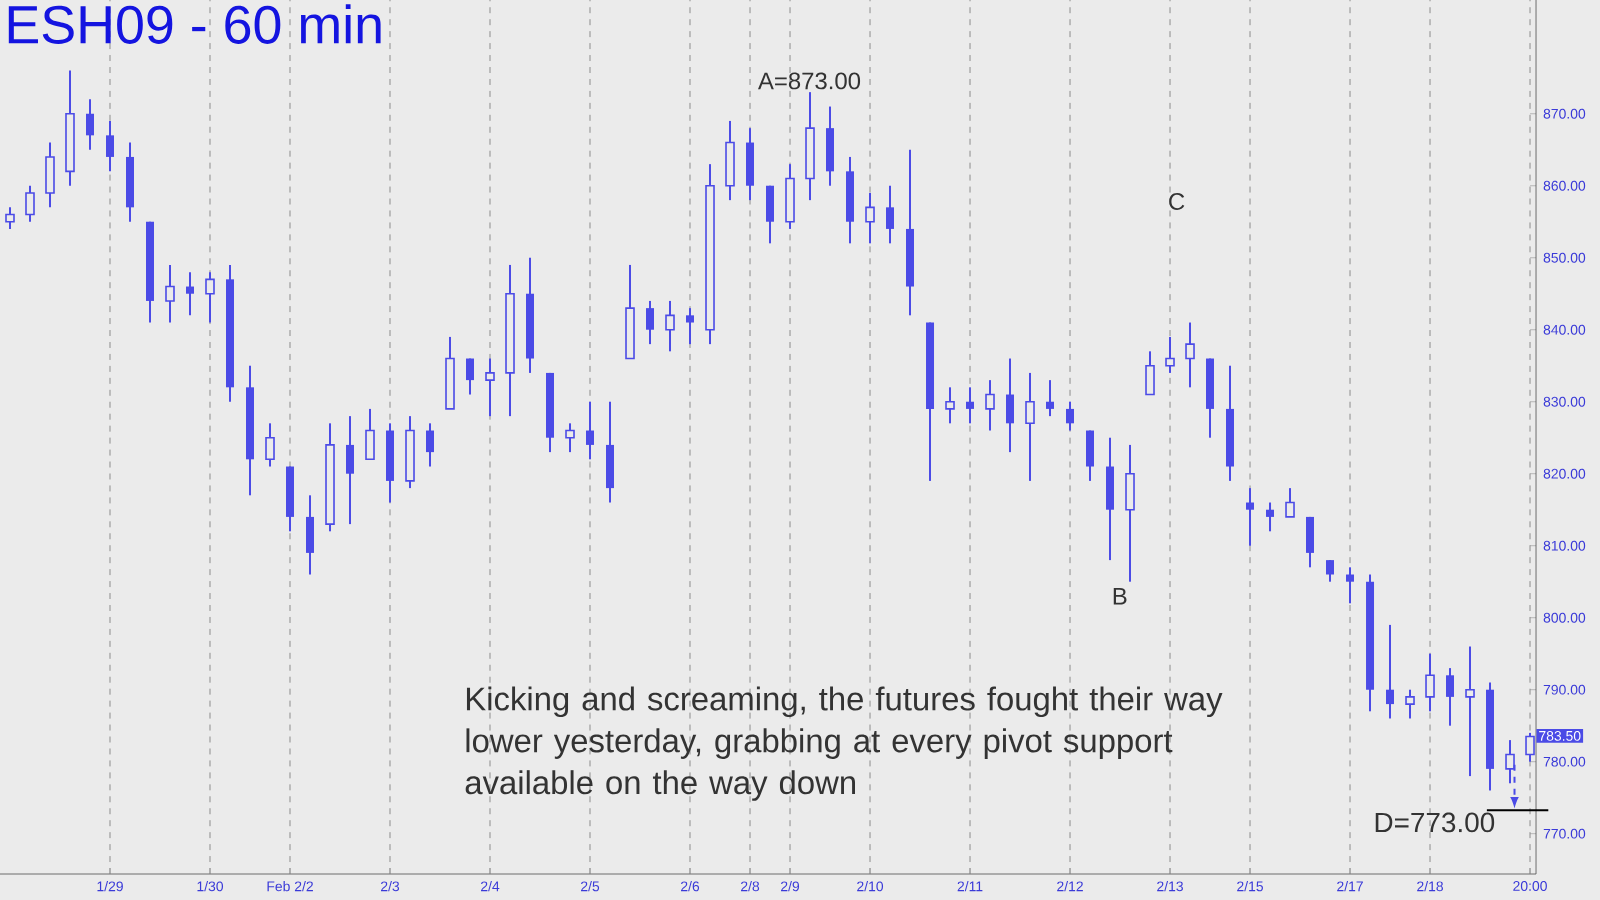  What do you see at coordinates (1177, 201) in the screenshot?
I see `annotation: C` at bounding box center [1177, 201].